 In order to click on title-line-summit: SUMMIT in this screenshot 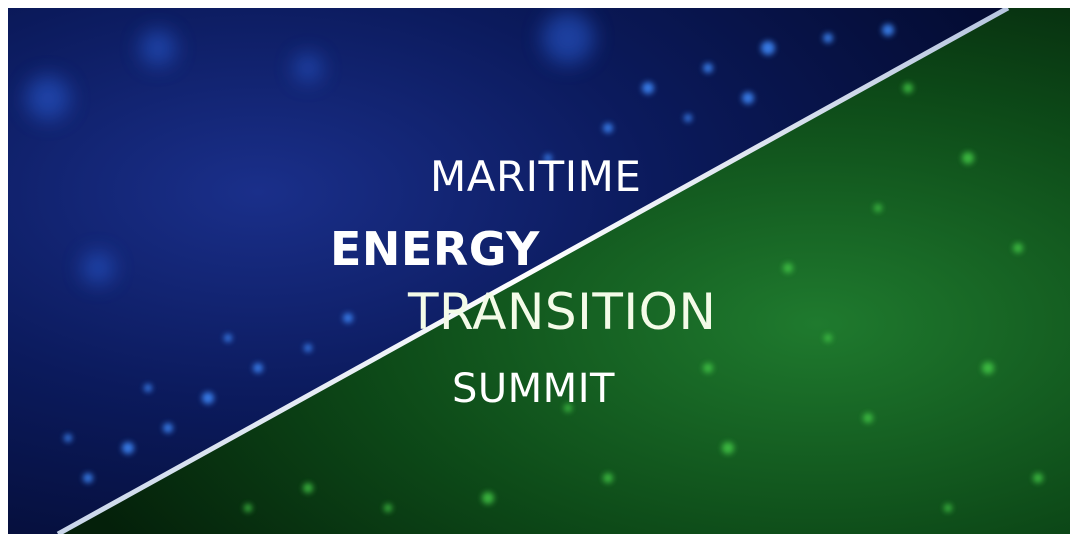, I will do `click(553, 389)`.